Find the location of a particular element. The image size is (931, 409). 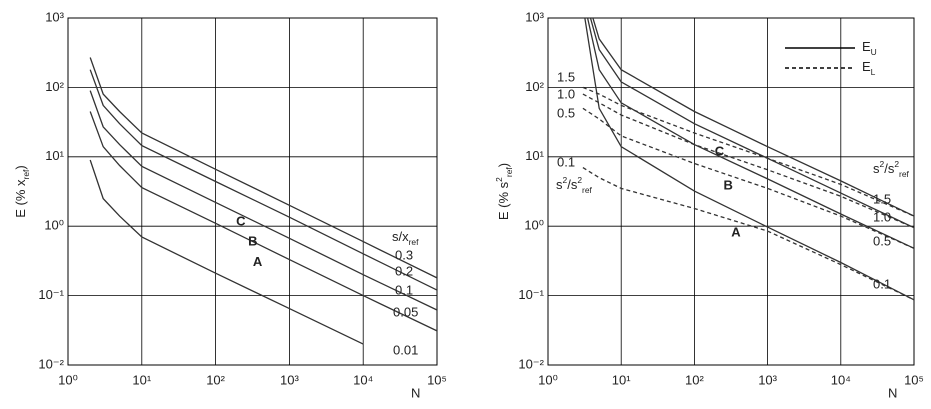

y-axis-label: E (% xref) is located at coordinates (22, 191).